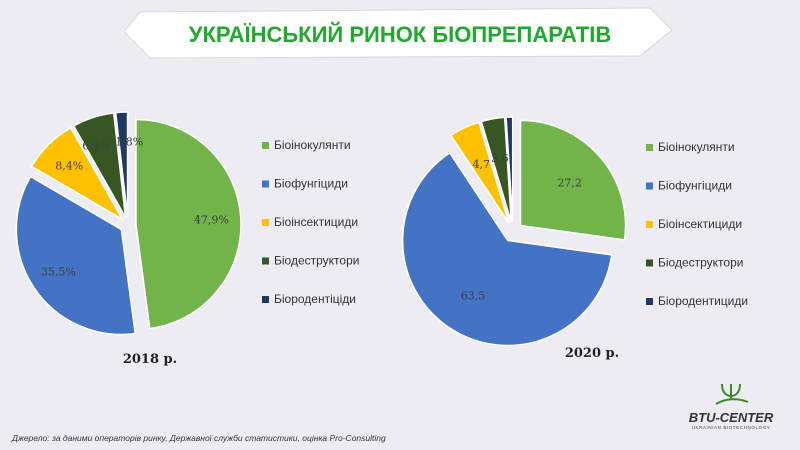 The width and height of the screenshot is (800, 450). I want to click on slice-label-bioinsecticides: 4,7, so click(481, 164).